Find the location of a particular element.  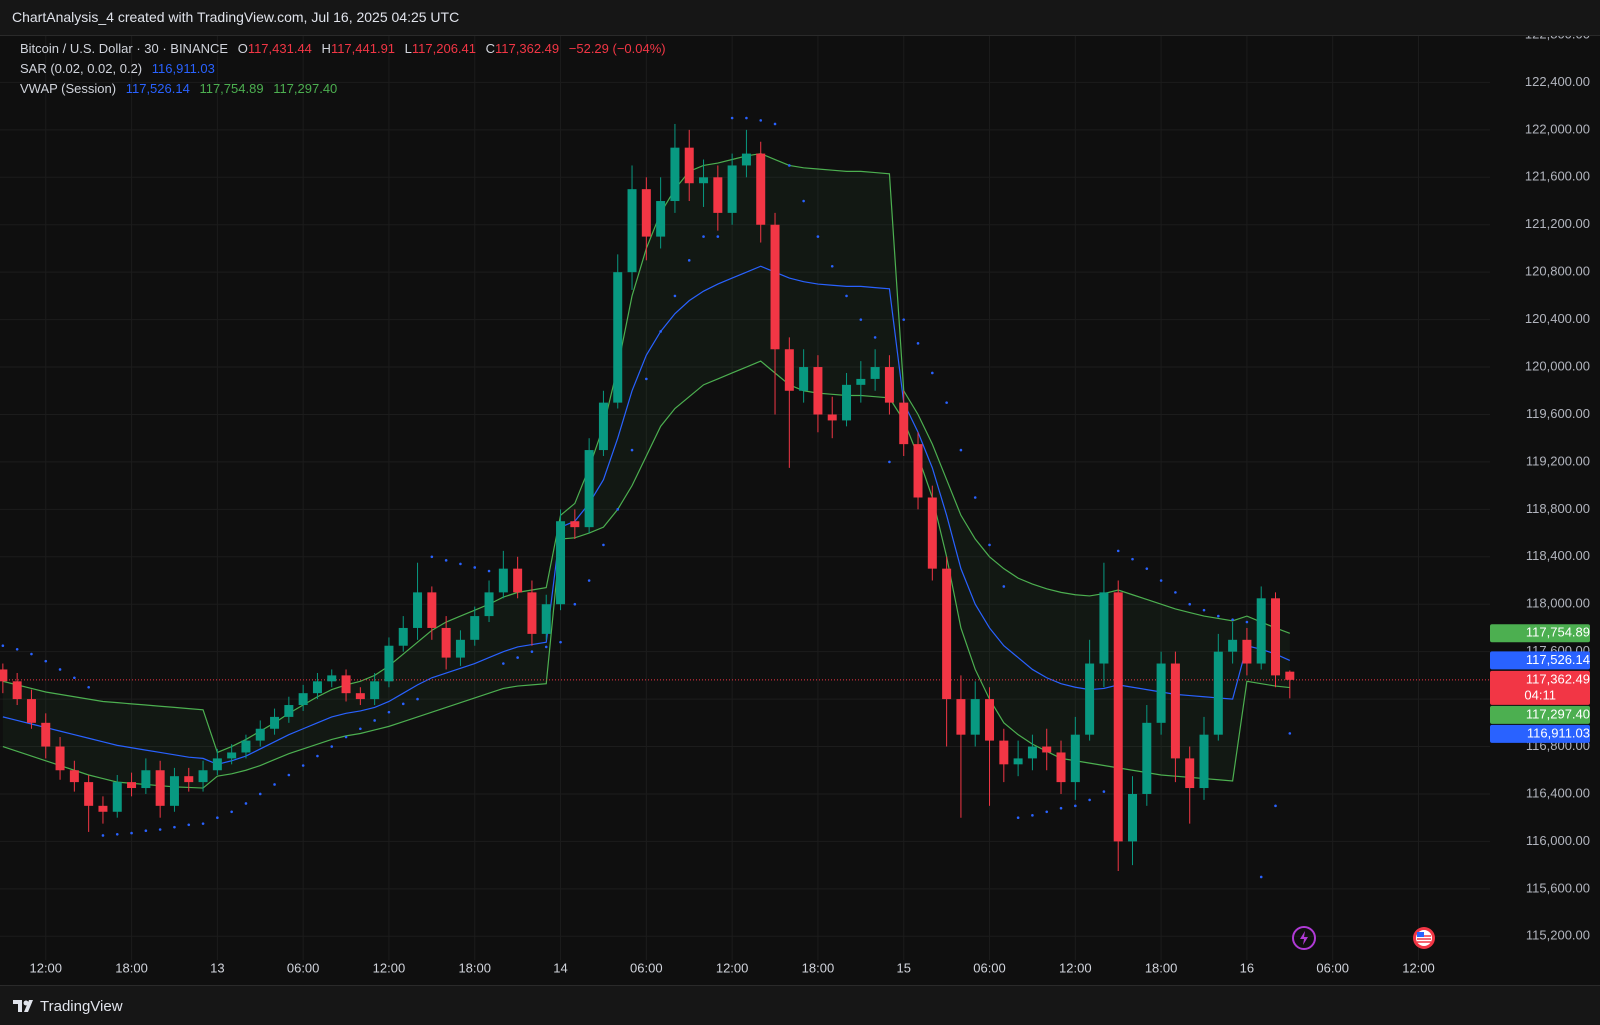

lightning-icon is located at coordinates (1304, 938).